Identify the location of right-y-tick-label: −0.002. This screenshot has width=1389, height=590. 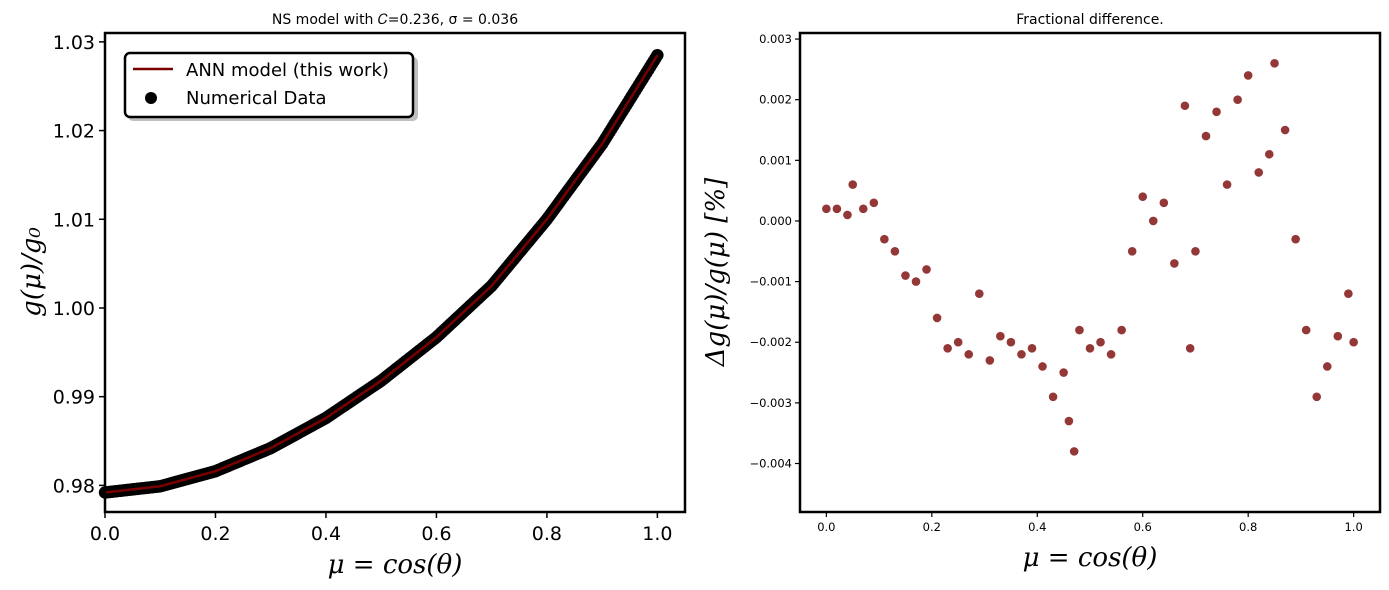
(770, 342).